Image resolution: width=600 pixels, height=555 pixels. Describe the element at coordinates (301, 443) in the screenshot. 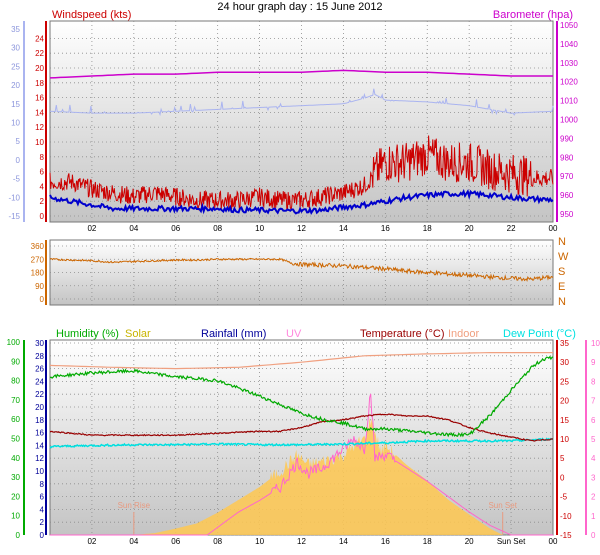

I see `dew-point-series-line` at that location.